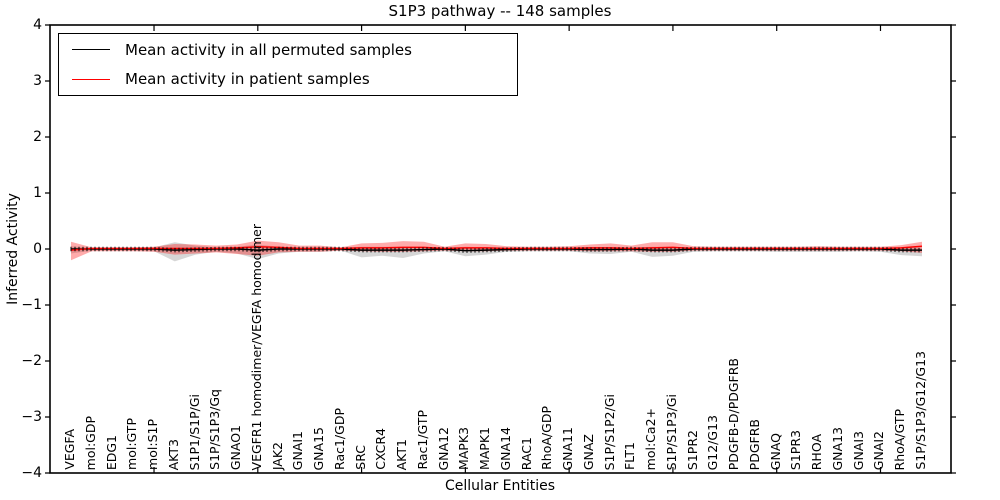 This screenshot has height=500, width=1000. What do you see at coordinates (37, 249) in the screenshot?
I see `y-tick-label: 0` at bounding box center [37, 249].